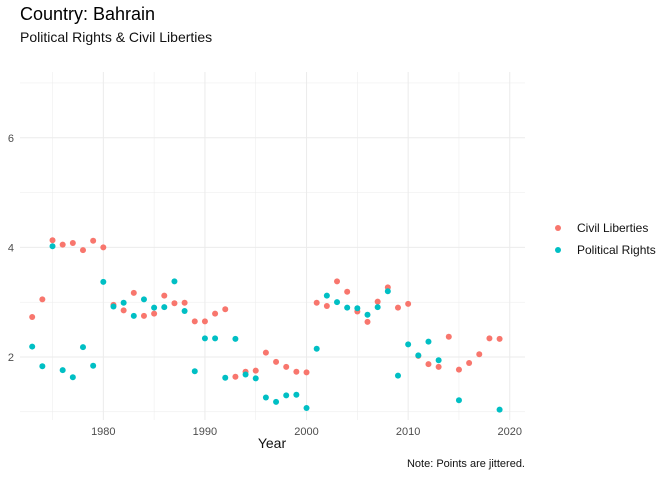 Image resolution: width=672 pixels, height=480 pixels. I want to click on x-tick-label: 1990, so click(205, 432).